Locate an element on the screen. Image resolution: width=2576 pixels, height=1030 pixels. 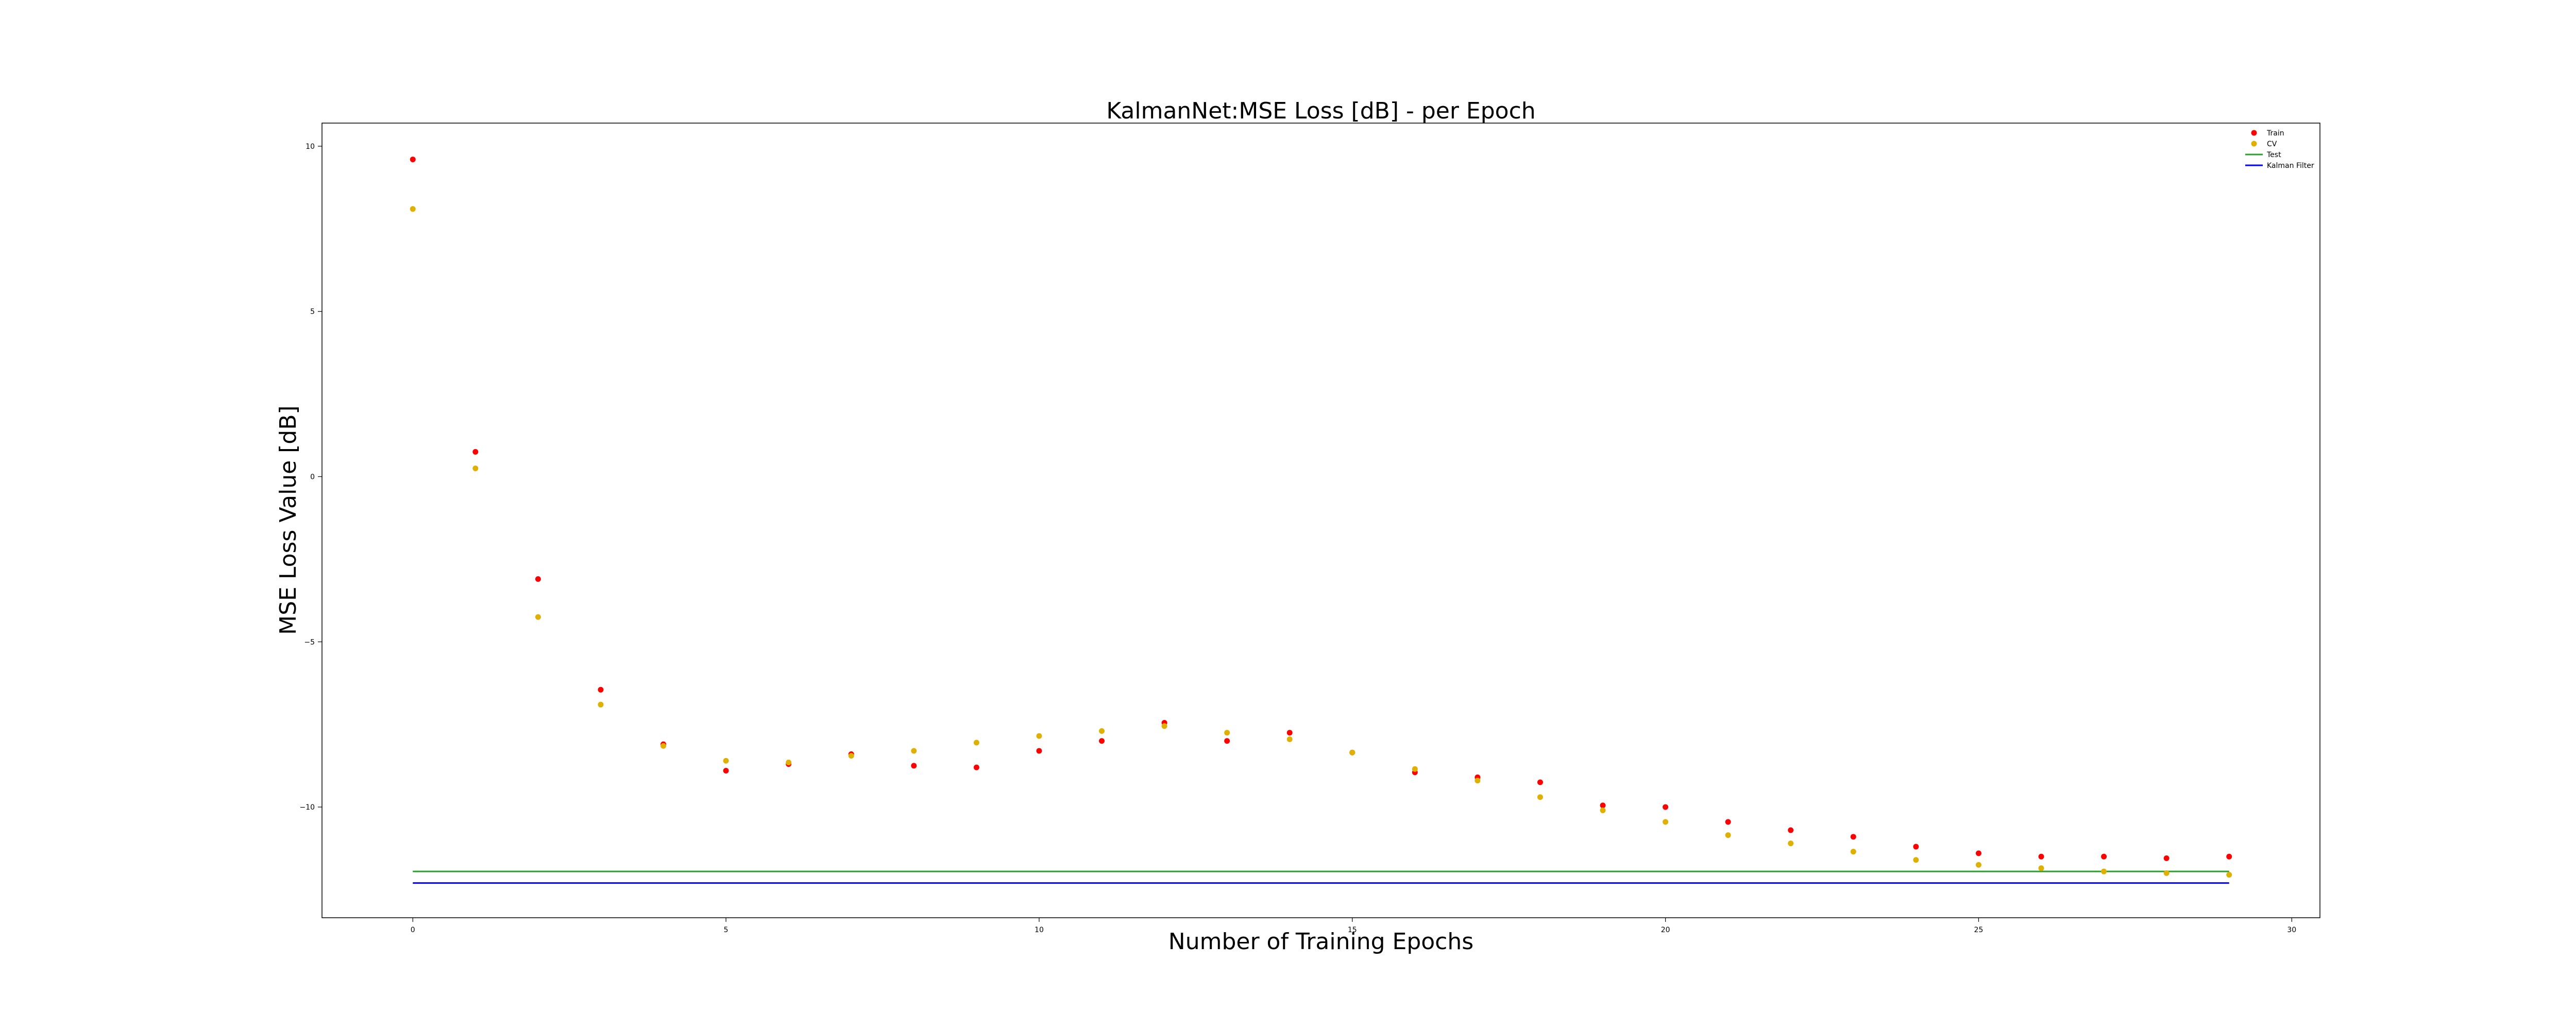
y-axis-title: MSE Loss Value [dB] is located at coordinates (288, 519).